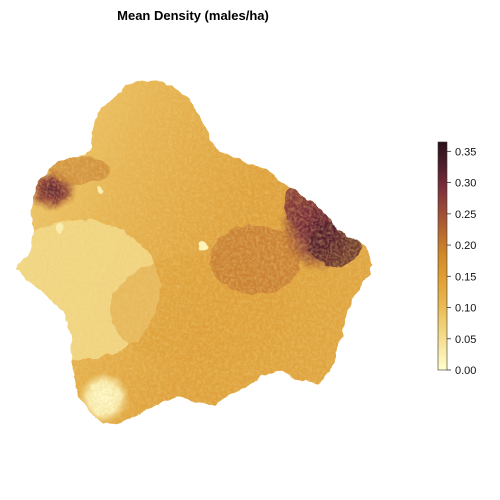  What do you see at coordinates (442, 256) in the screenshot?
I see `legend-colorbar` at bounding box center [442, 256].